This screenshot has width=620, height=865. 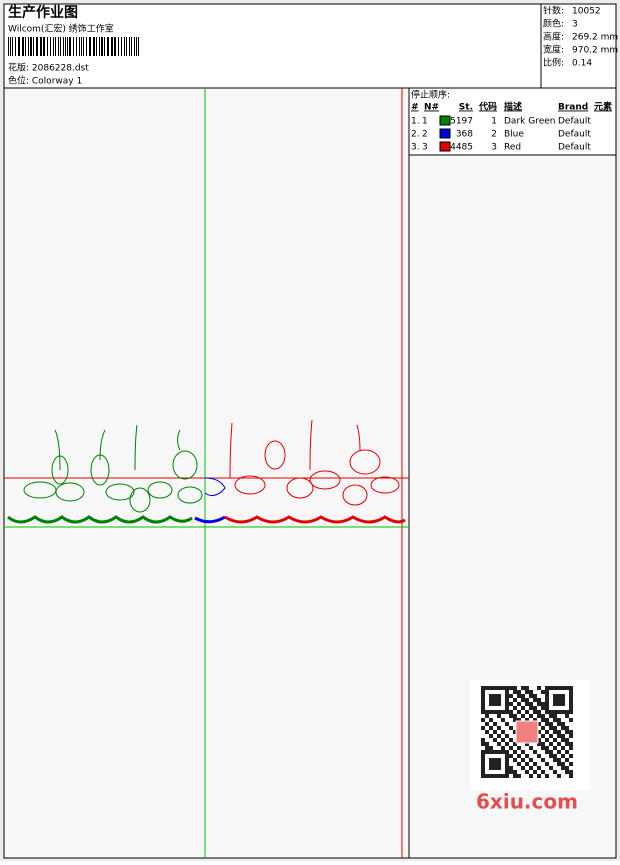 What do you see at coordinates (415, 148) in the screenshot?
I see `row-index: 3.` at bounding box center [415, 148].